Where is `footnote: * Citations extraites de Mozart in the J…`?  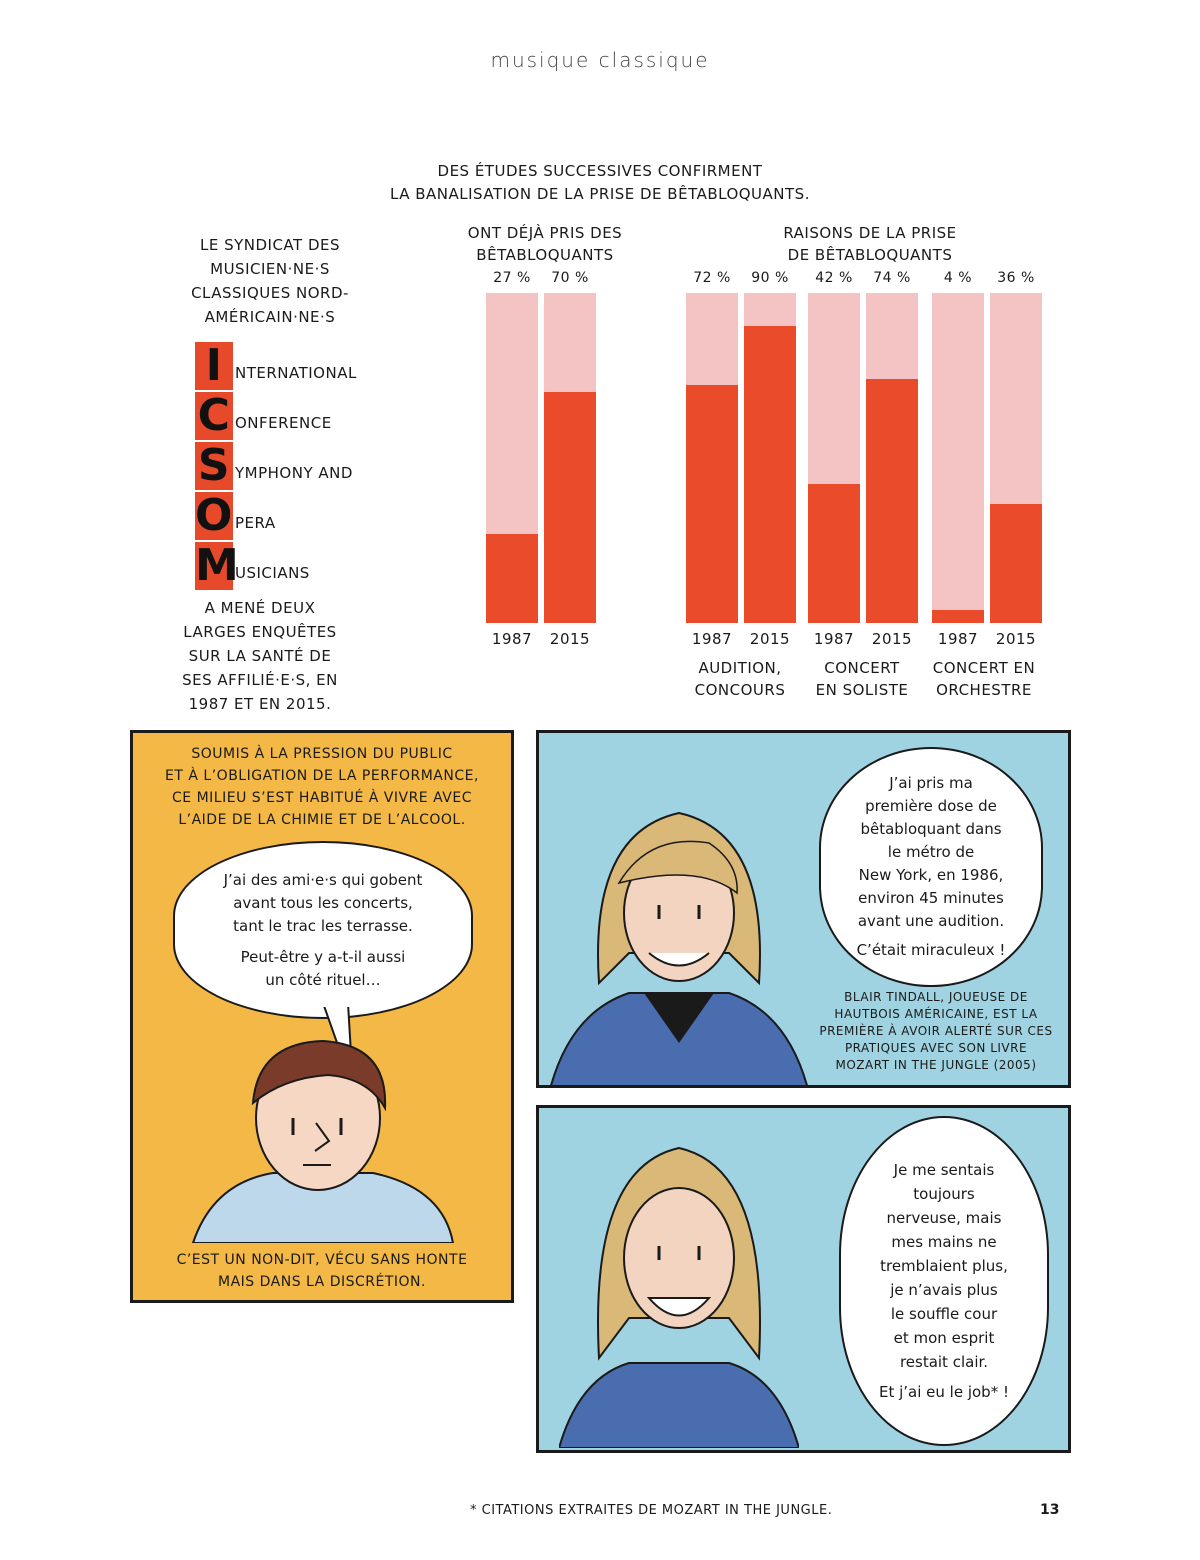
footnote: * Citations extraites de Mozart in the J… is located at coordinates (651, 1510).